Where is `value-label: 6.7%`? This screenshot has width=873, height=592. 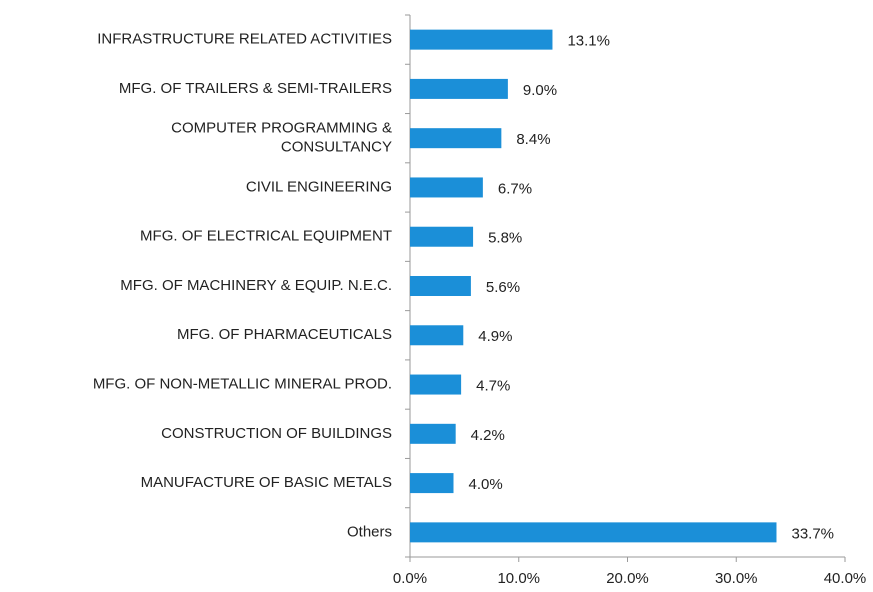 value-label: 6.7% is located at coordinates (515, 188).